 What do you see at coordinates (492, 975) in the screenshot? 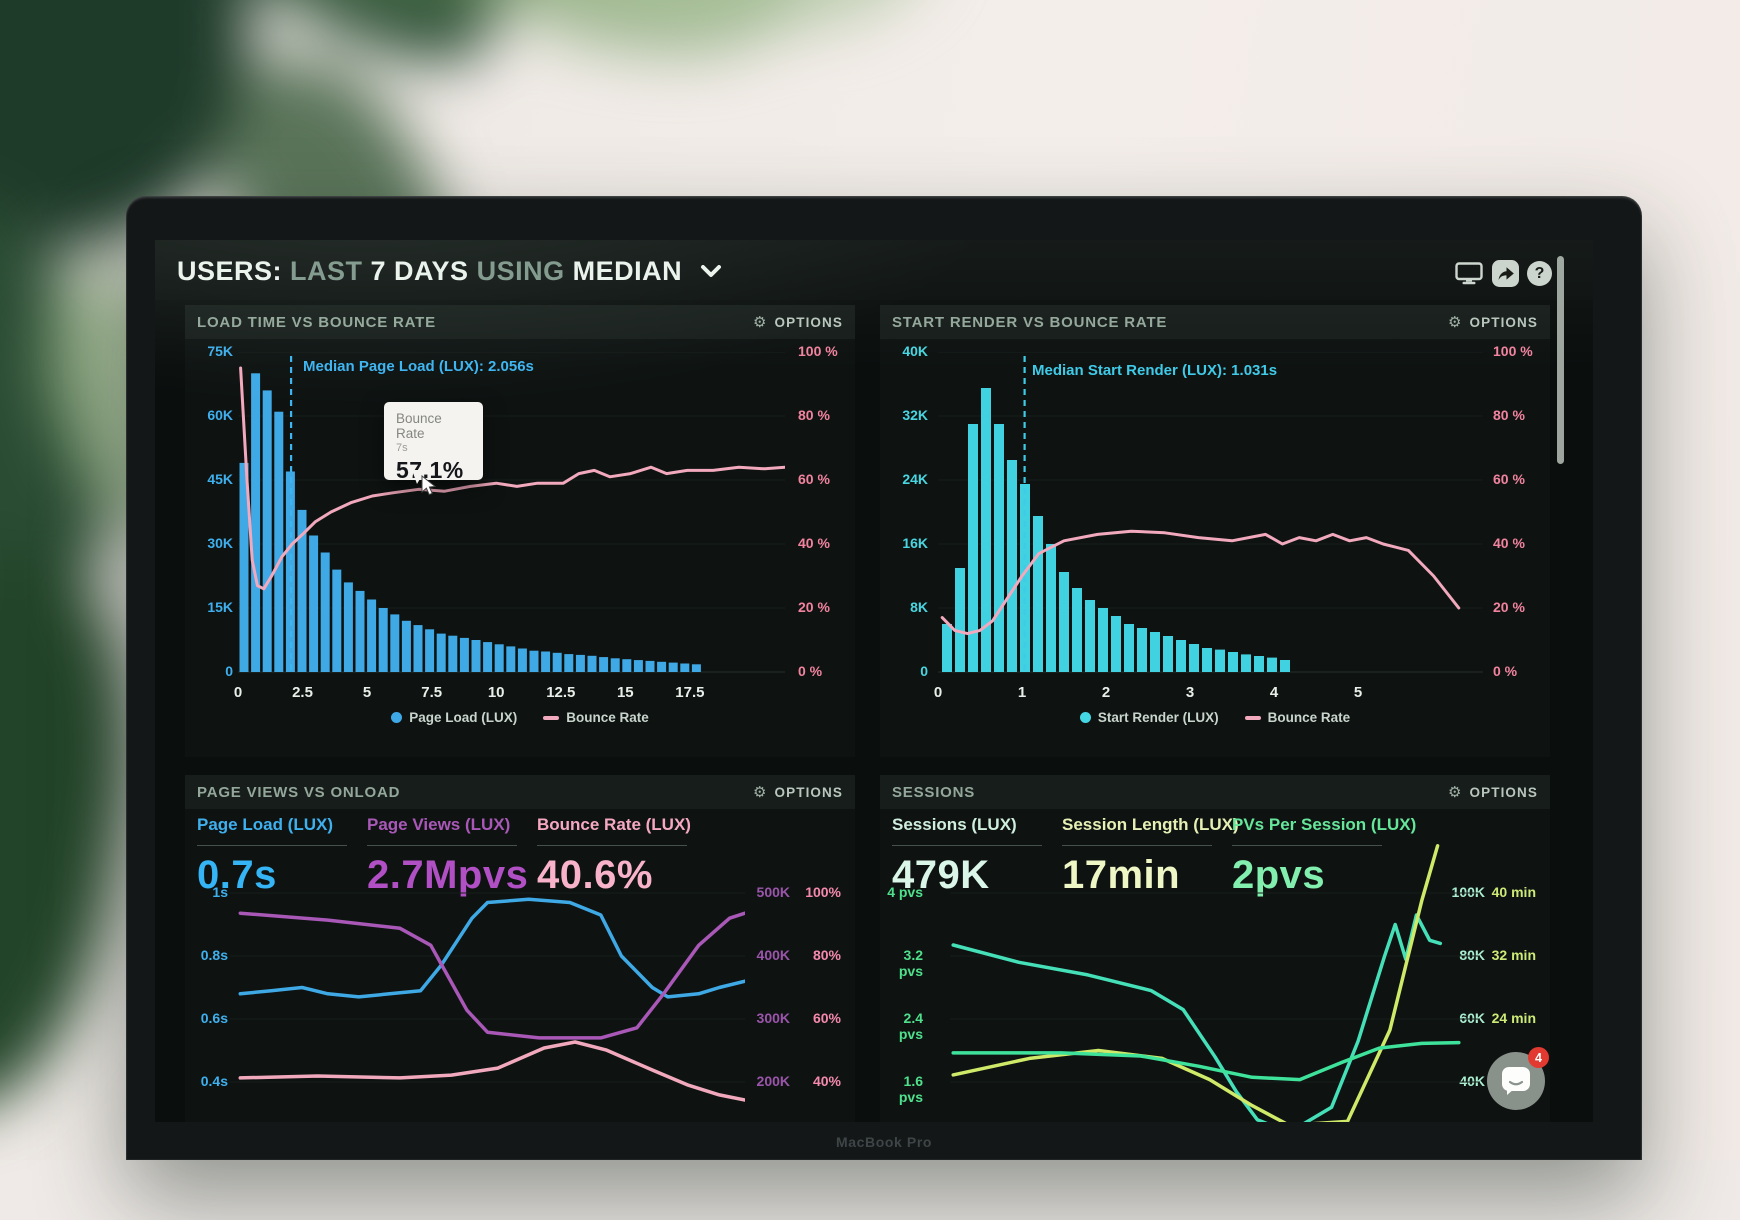
I see `series-line` at bounding box center [492, 975].